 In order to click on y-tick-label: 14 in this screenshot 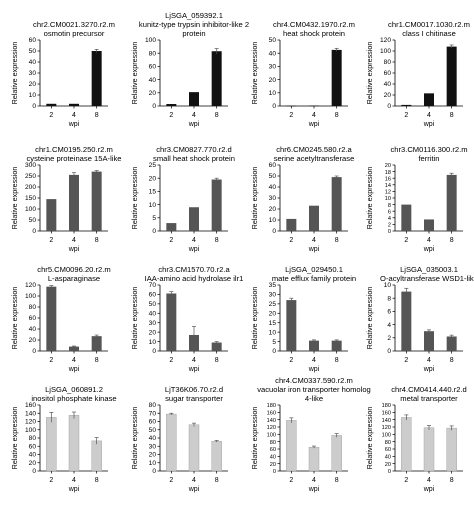, I will do `click(388, 186)`.